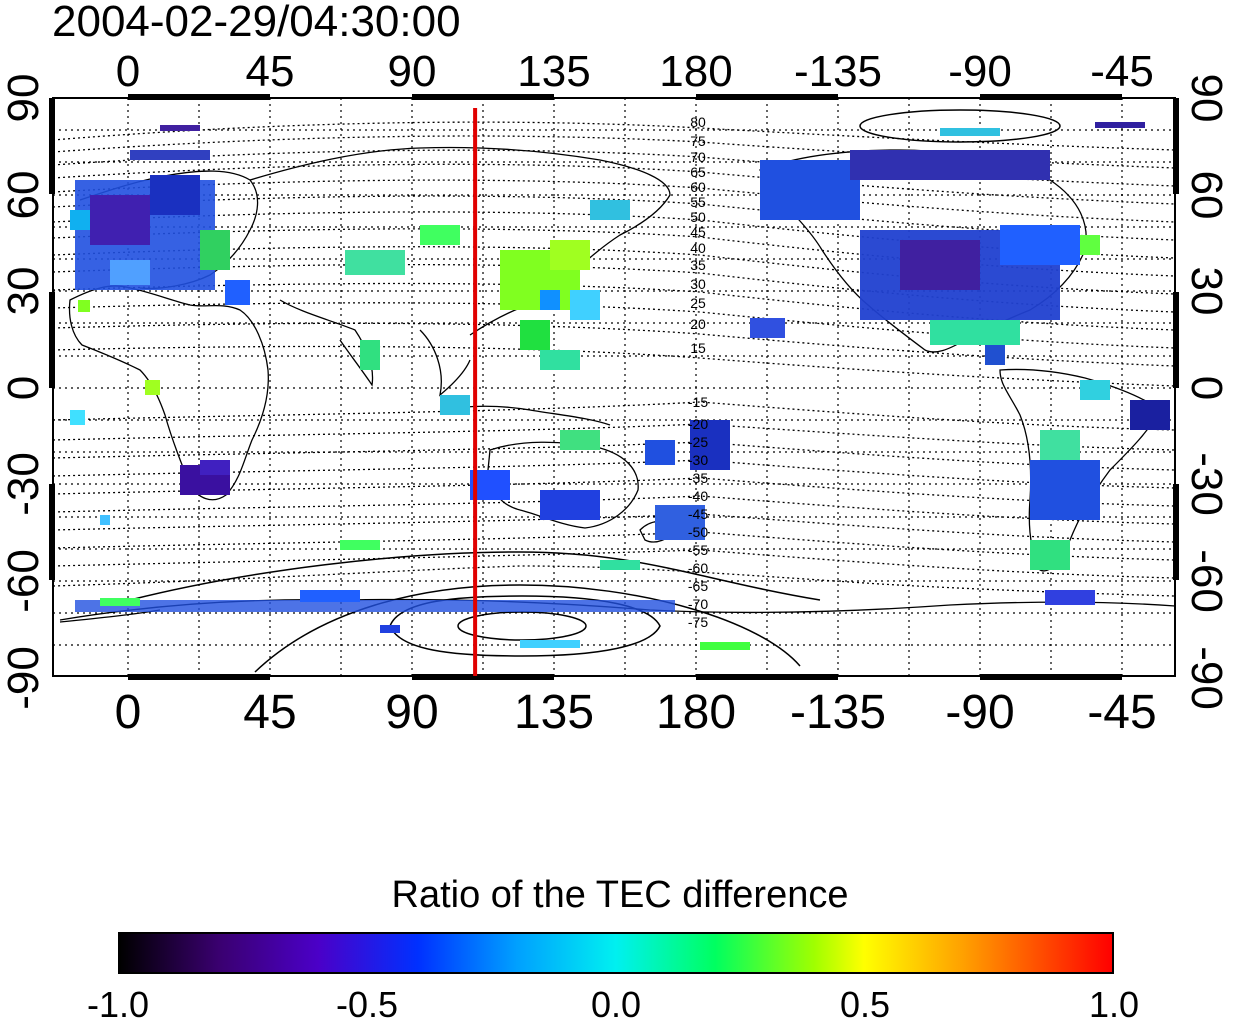 The image size is (1240, 1026). I want to click on contour-label: 25, so click(698, 303).